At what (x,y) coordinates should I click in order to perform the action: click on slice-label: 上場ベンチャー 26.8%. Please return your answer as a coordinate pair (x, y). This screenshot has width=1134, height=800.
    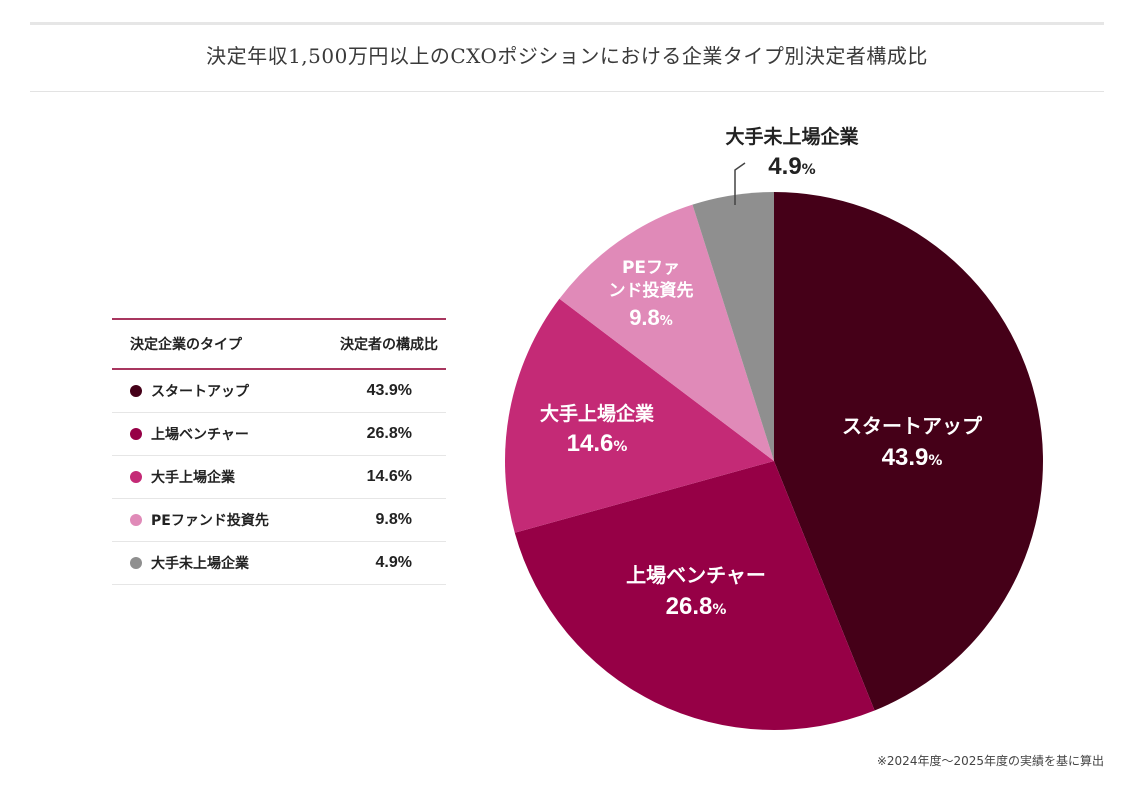
    Looking at the image, I should click on (696, 591).